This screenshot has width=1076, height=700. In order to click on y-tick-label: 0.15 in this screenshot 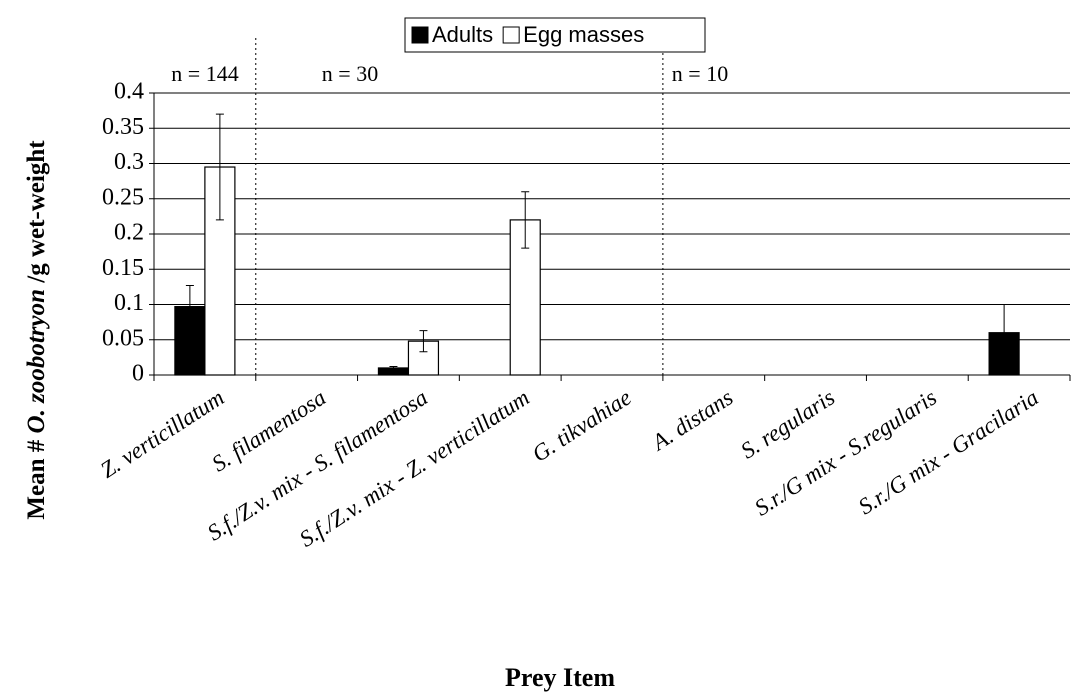, I will do `click(123, 268)`.